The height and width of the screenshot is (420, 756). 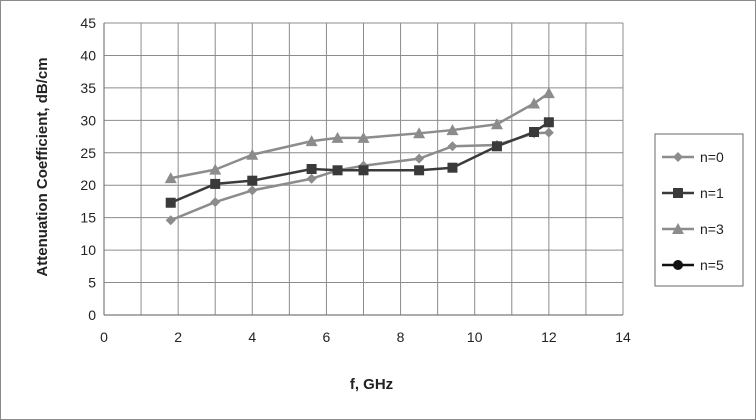 I want to click on y-tick-label: 20, so click(x=88, y=185).